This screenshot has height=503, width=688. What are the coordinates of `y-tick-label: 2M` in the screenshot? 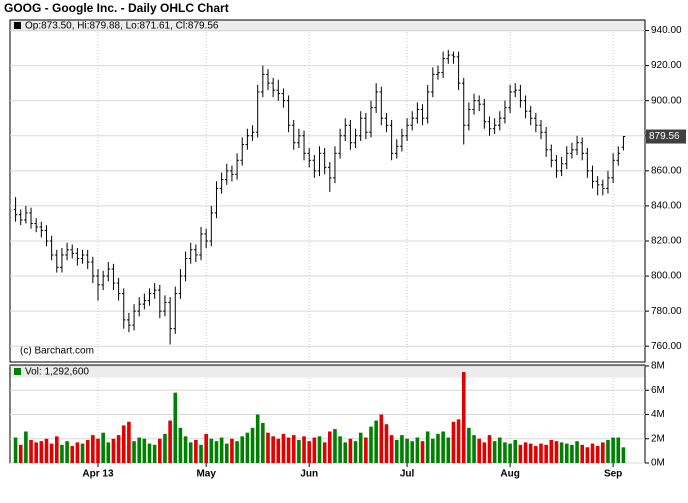 It's located at (658, 438).